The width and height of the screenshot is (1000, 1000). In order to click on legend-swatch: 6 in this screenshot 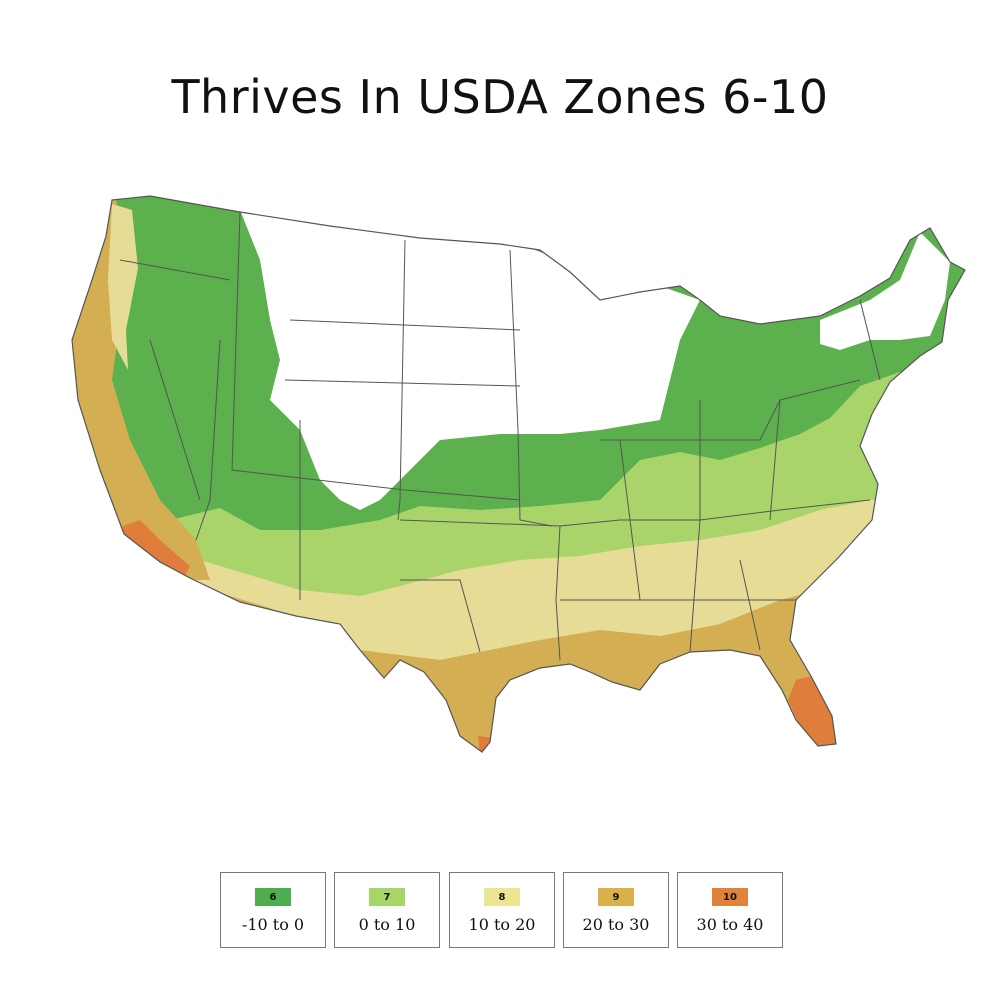, I will do `click(273, 897)`.